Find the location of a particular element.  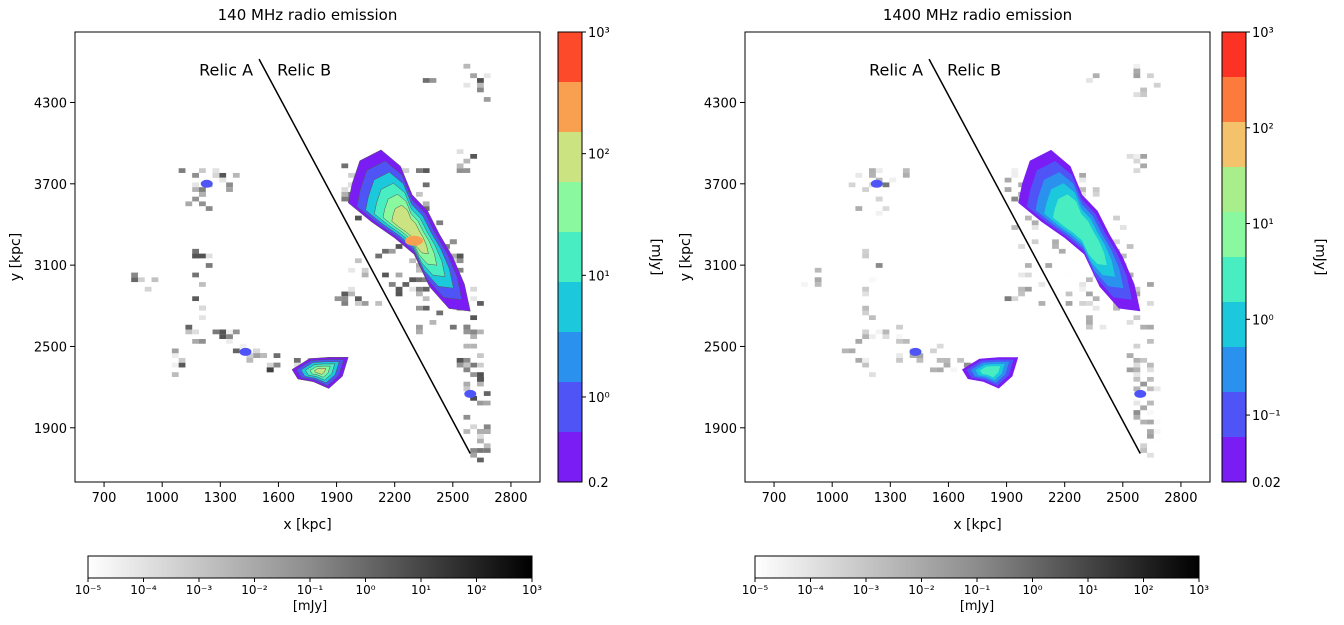

gray-colorbar-label: [mJy] is located at coordinates (310, 606).